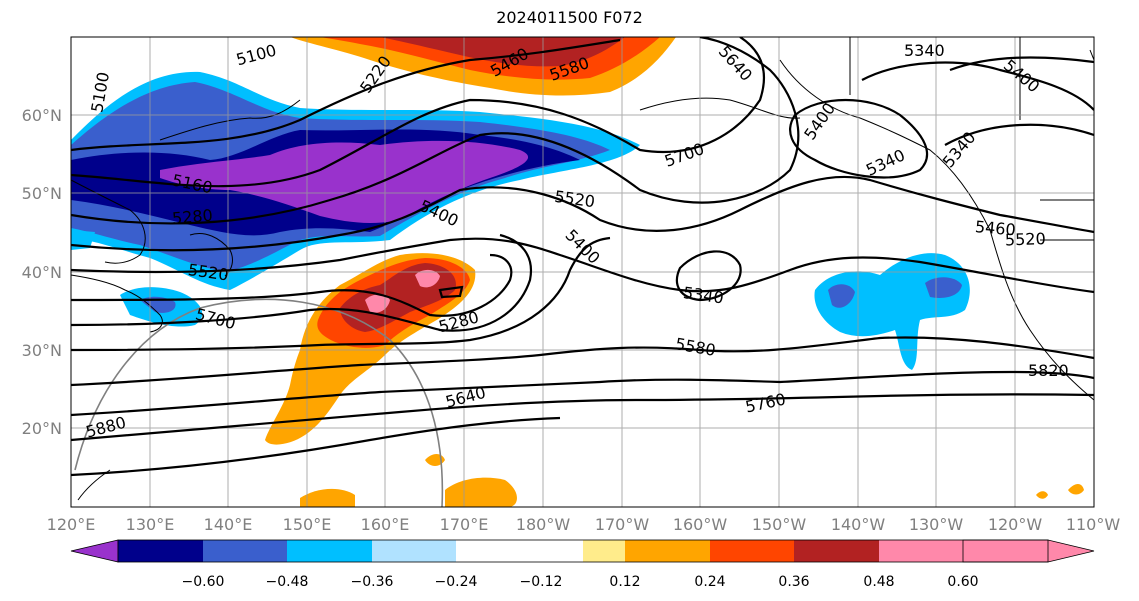  I want to click on lon-tick-label: 180°W, so click(543, 524).